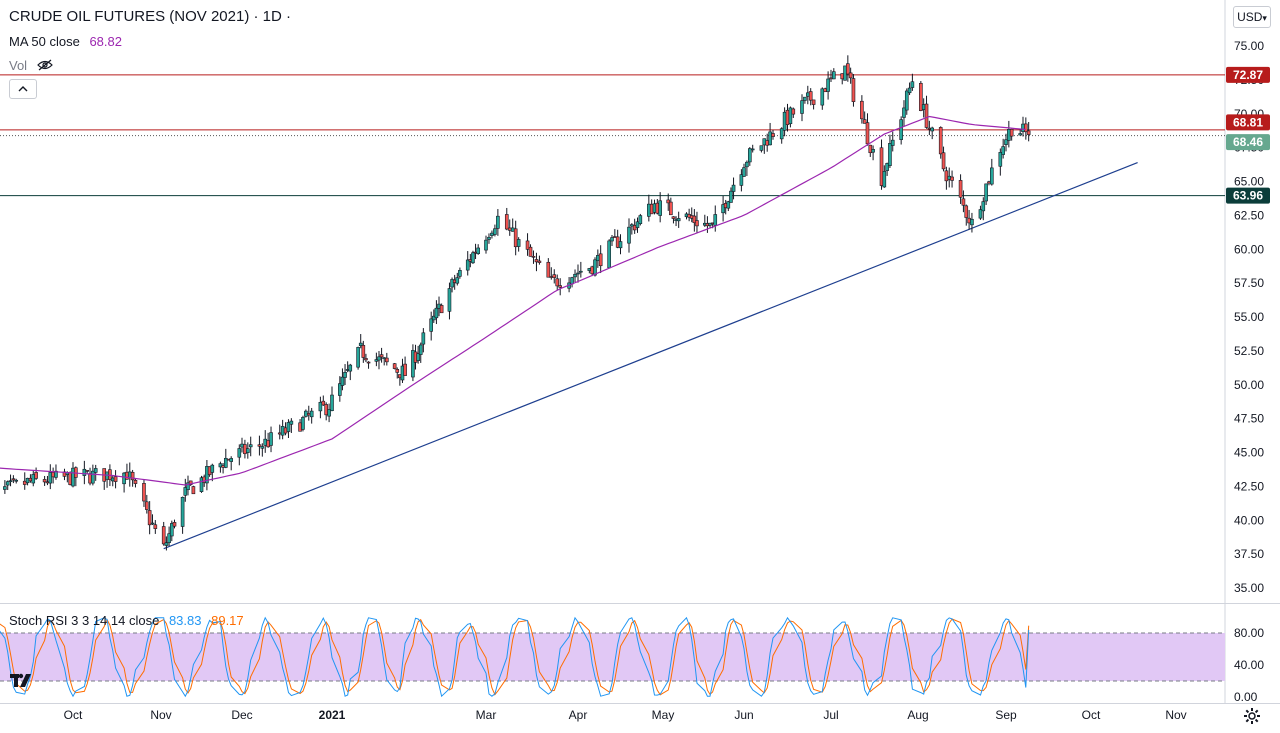 The width and height of the screenshot is (1280, 733). I want to click on chart-title: CRUDE OIL FUTURES (NOV 2021) · 1D ·, so click(150, 16).